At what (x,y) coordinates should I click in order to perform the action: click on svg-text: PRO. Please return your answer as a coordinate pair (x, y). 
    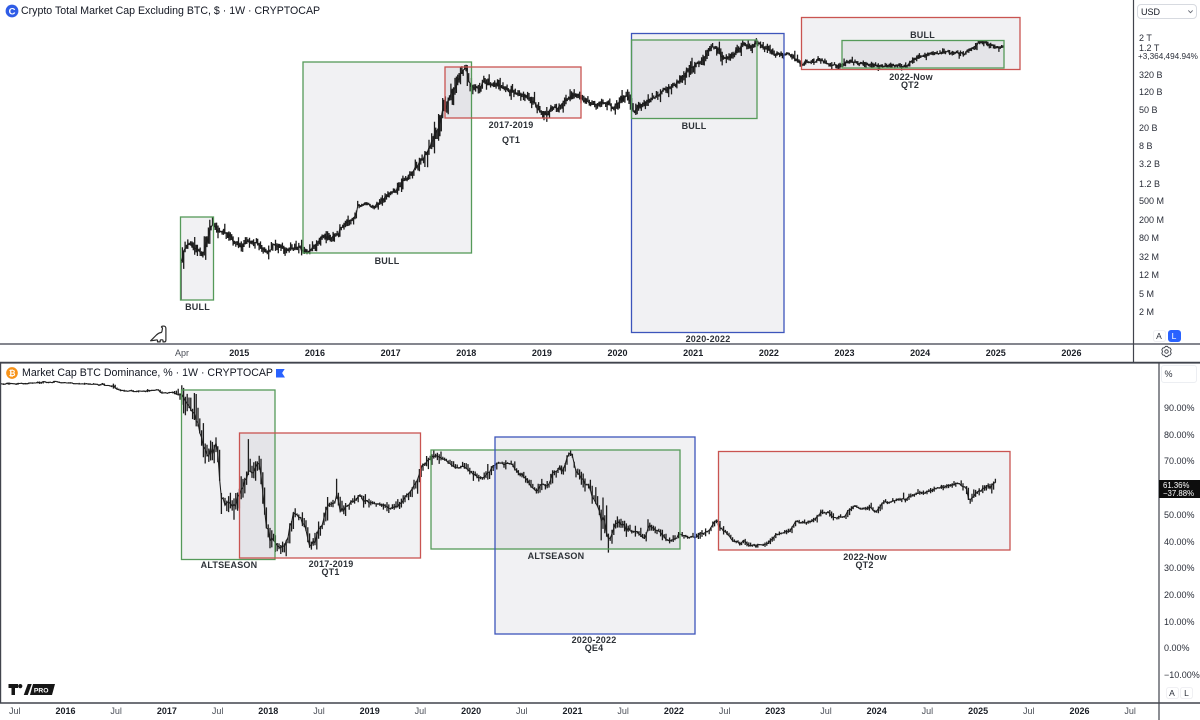
    Looking at the image, I should click on (40, 690).